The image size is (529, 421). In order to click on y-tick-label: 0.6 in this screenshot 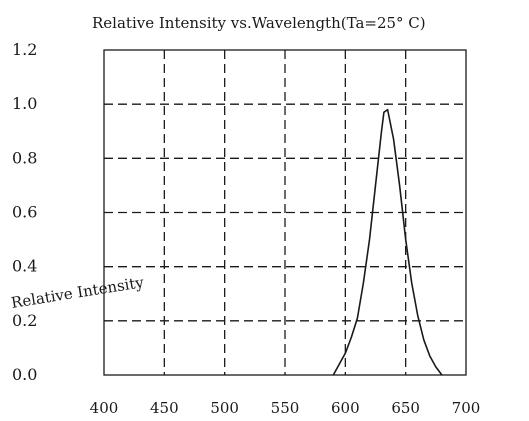, I will do `click(24, 212)`.